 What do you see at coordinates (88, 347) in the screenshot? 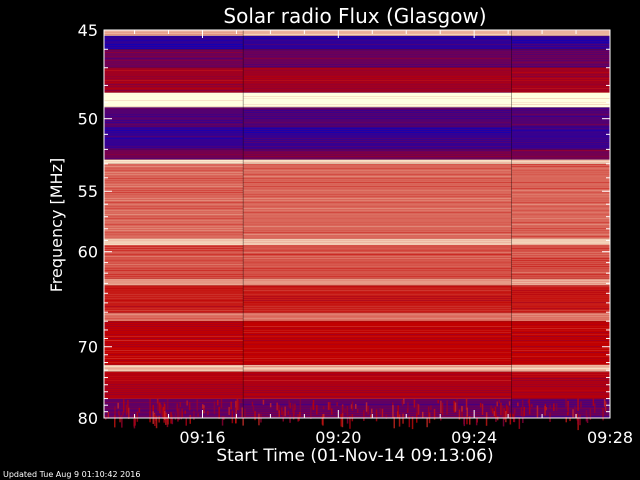
I see `y-tick-label: 70` at bounding box center [88, 347].